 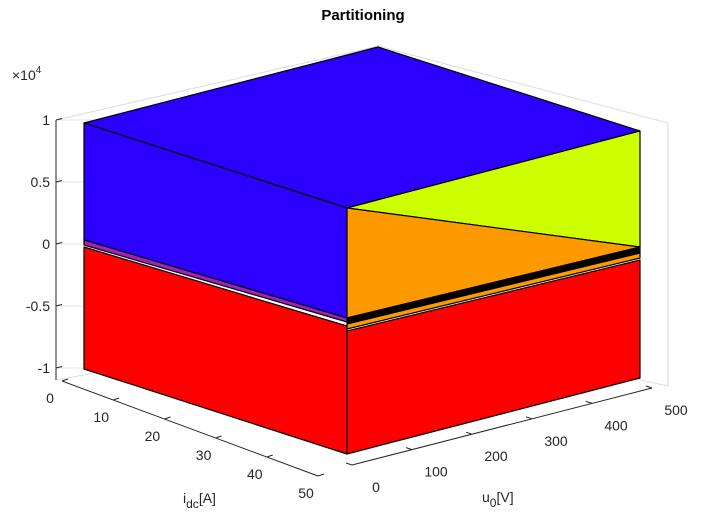 I want to click on y-axis-label-sub: dc, so click(x=192, y=504).